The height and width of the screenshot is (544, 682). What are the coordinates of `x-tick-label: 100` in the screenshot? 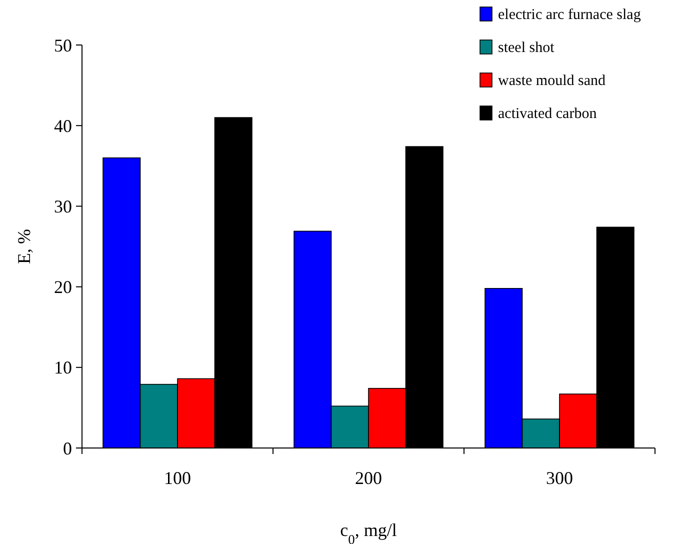 It's located at (177, 478).